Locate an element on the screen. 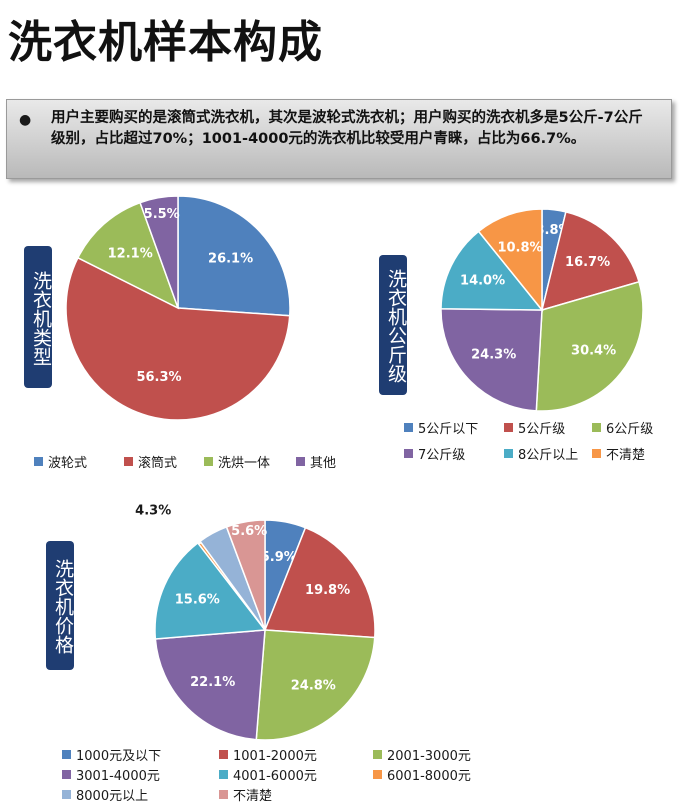 The height and width of the screenshot is (809, 682). legend-item: 6公斤级 is located at coordinates (622, 427).